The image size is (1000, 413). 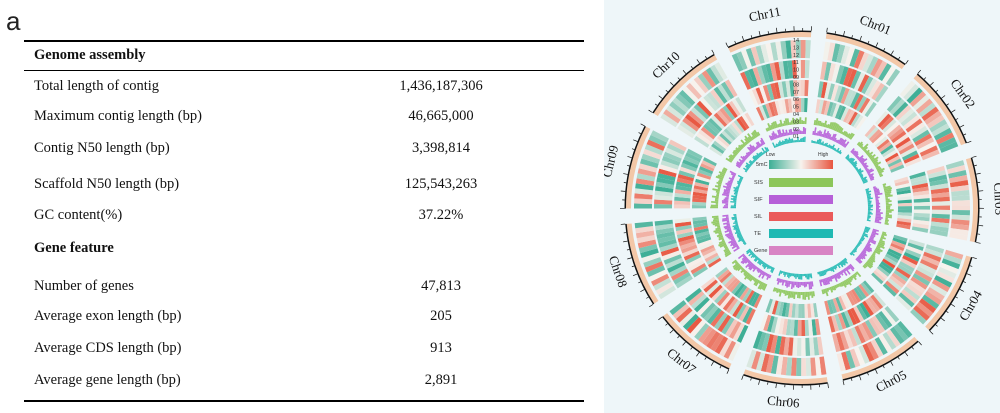 I want to click on circos-legend: Low High 5mC SIS SIF SIL TE Gene, so click(x=793, y=203).